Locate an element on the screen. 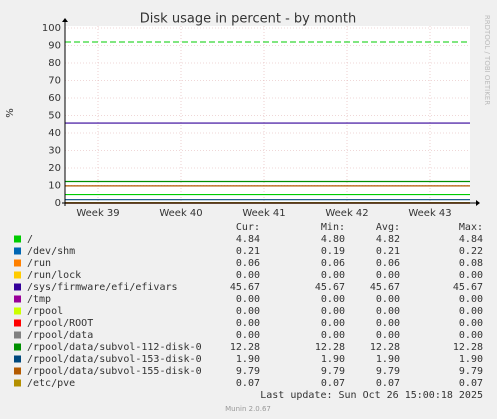  last-update: Last update: Sun Oct 26 15:00:18 2025 is located at coordinates (371, 395).